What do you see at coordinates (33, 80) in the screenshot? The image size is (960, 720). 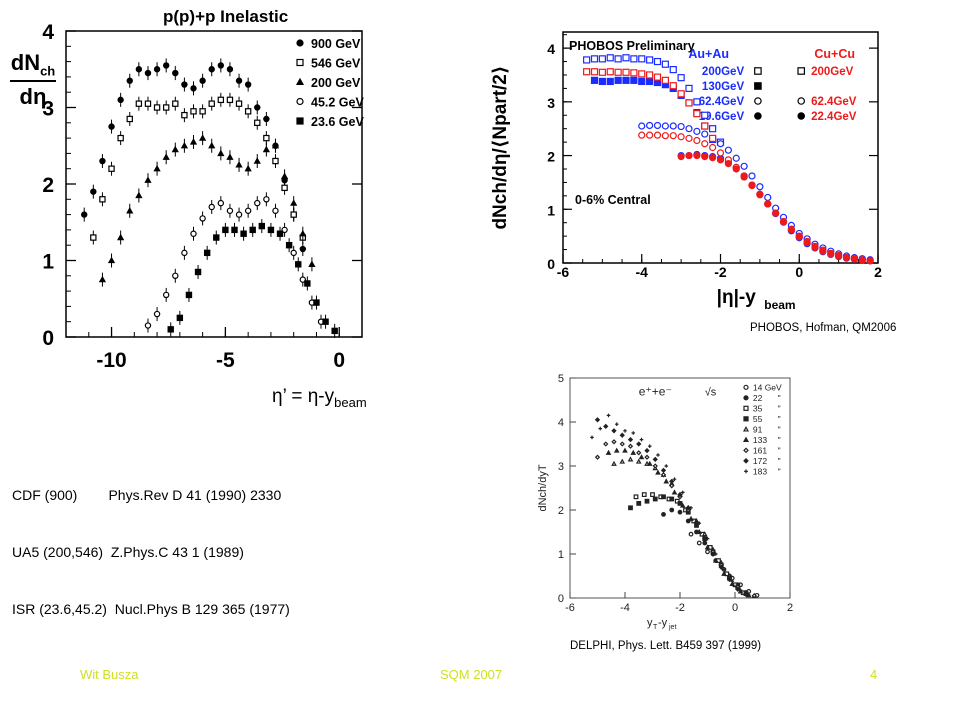 I see `left-chart-ylabel: dNch dη` at bounding box center [33, 80].